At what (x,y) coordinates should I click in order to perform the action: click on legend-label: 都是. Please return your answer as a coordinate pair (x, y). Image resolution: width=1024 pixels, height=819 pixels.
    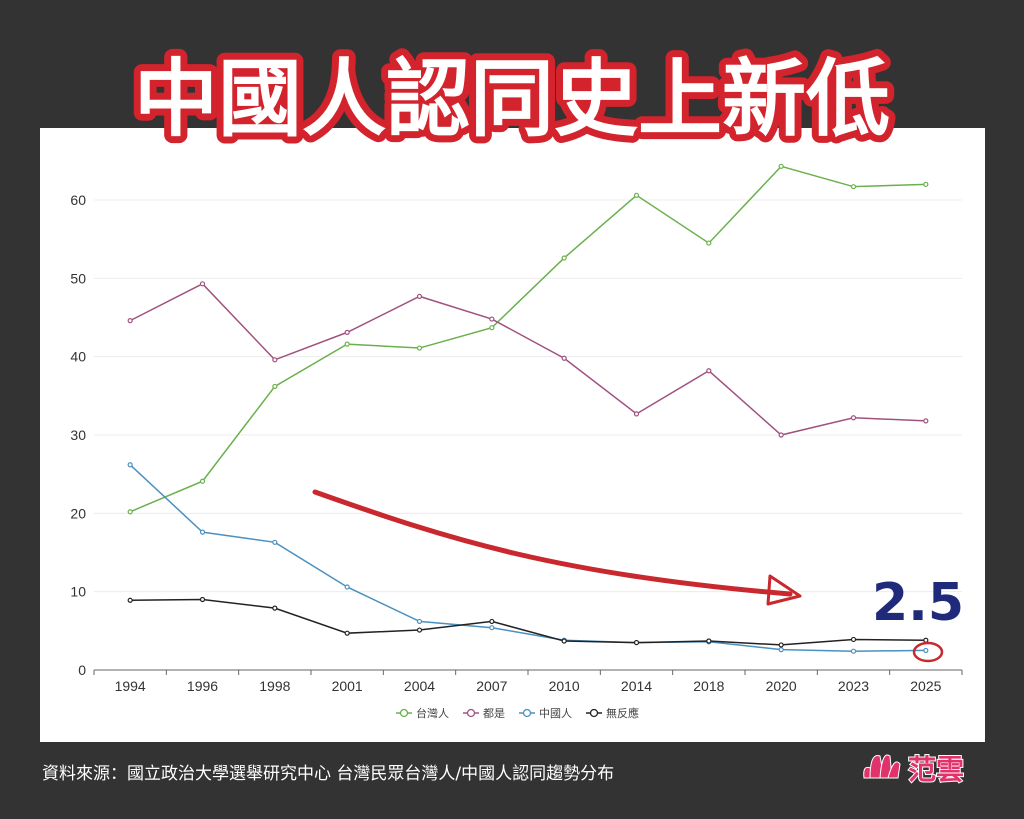
    Looking at the image, I should click on (494, 713).